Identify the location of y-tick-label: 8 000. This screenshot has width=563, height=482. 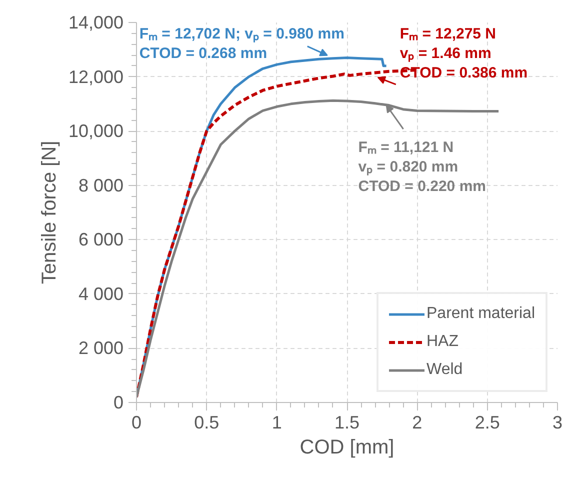
(101, 185).